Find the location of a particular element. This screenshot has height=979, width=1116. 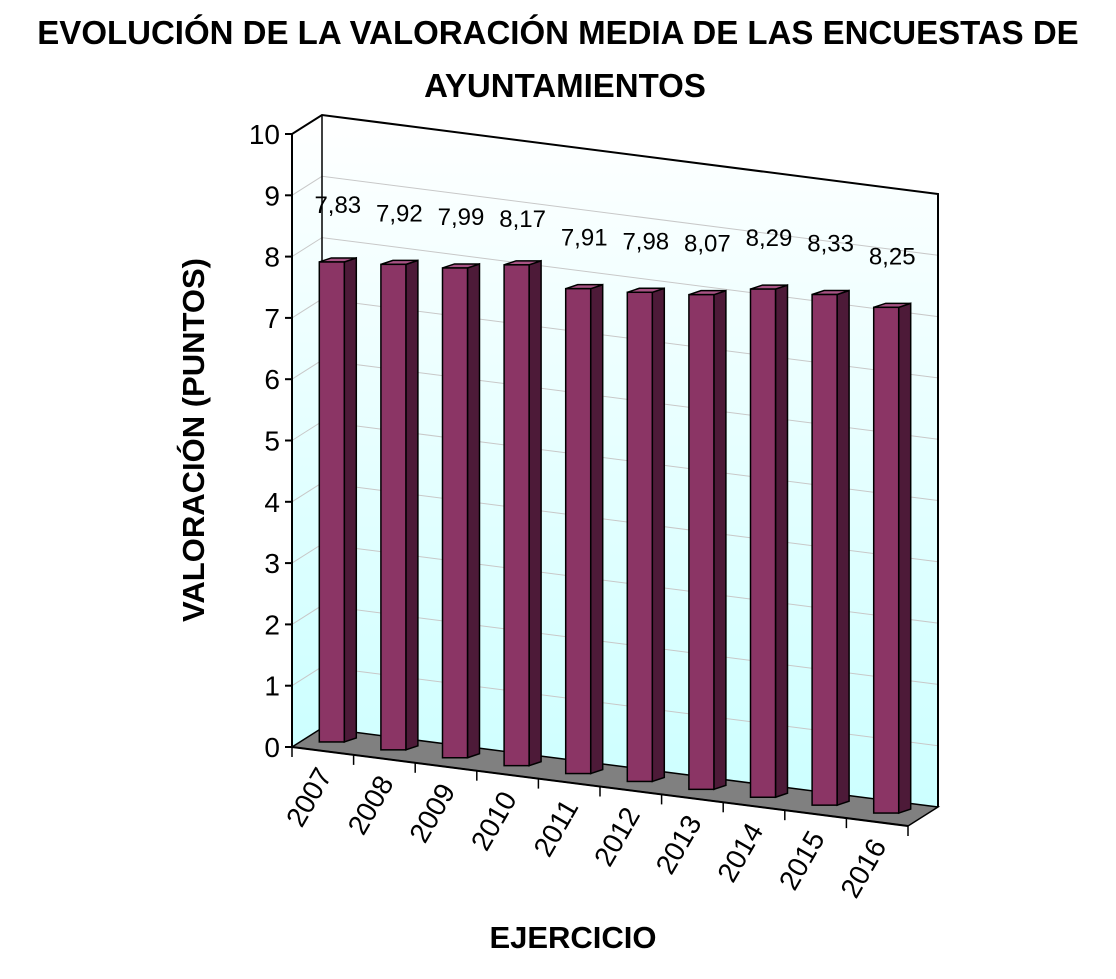

y-tick-label: 9 is located at coordinates (272, 195).